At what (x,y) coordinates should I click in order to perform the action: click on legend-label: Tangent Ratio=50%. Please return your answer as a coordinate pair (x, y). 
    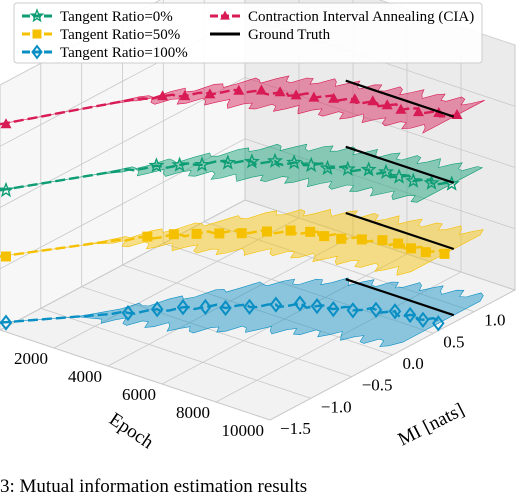
    Looking at the image, I should click on (120, 35).